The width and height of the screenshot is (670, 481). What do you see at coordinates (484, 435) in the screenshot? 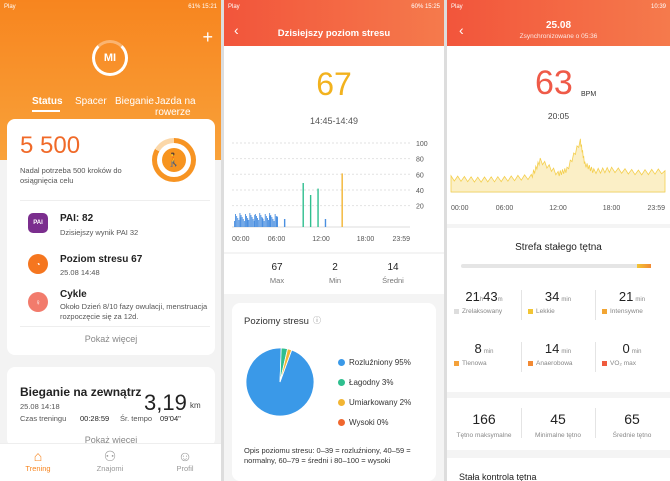
I see `hr-stat-label: Tętno maksymalne` at bounding box center [484, 435].